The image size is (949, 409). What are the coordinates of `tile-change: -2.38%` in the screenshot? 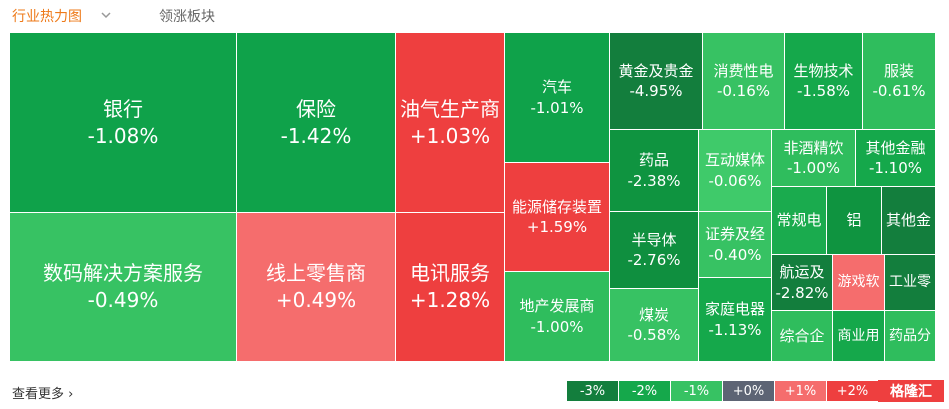 It's located at (654, 180).